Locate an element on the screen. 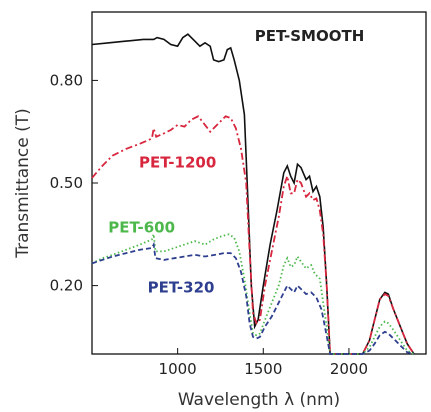 The image size is (431, 412). y-ticks: 0.20 0.50 0.80 is located at coordinates (74, 183).